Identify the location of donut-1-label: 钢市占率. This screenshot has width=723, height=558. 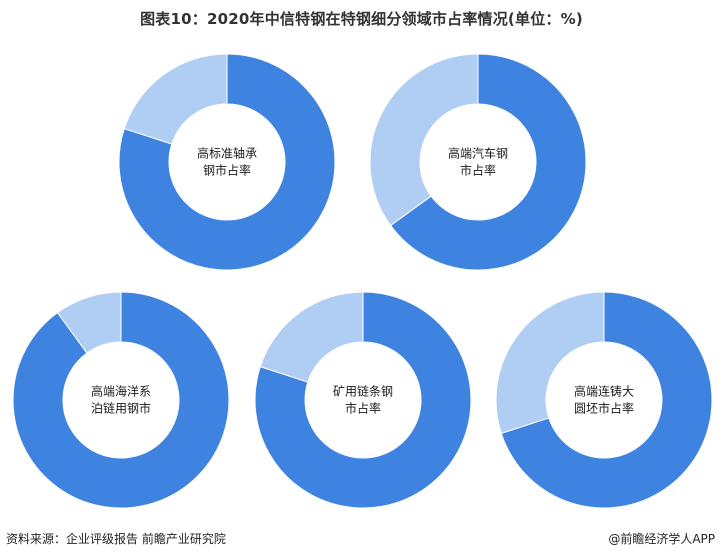
(227, 170).